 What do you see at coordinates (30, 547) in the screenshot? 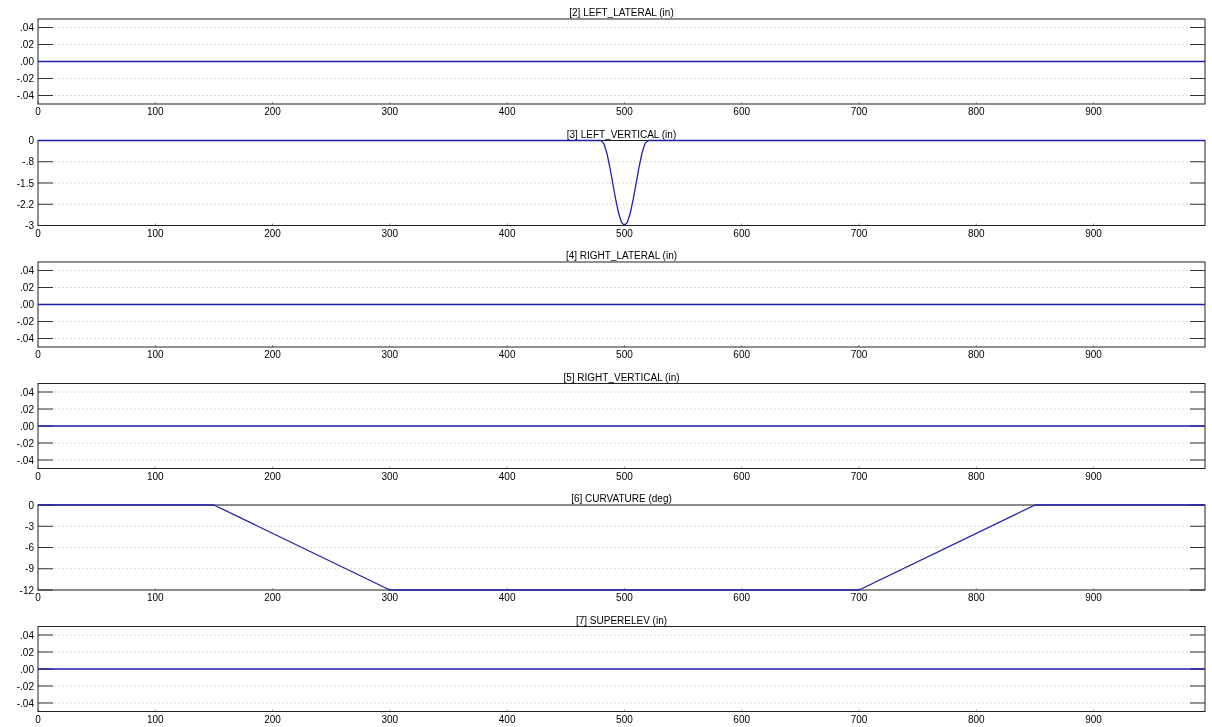
I see `y-tick-label: -6` at bounding box center [30, 547].